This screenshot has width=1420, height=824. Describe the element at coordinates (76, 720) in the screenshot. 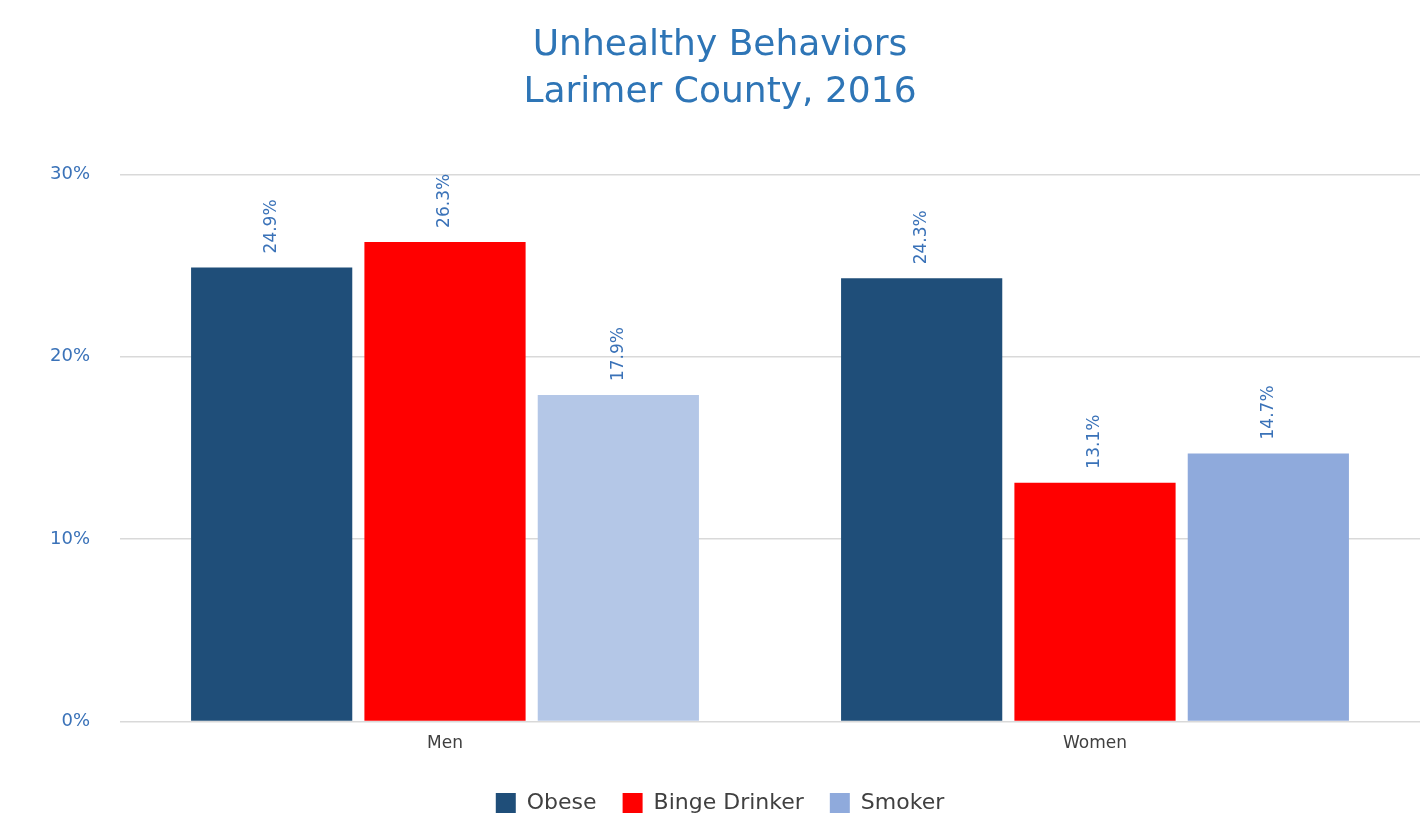

I see `y-tick-label: 0%` at that location.